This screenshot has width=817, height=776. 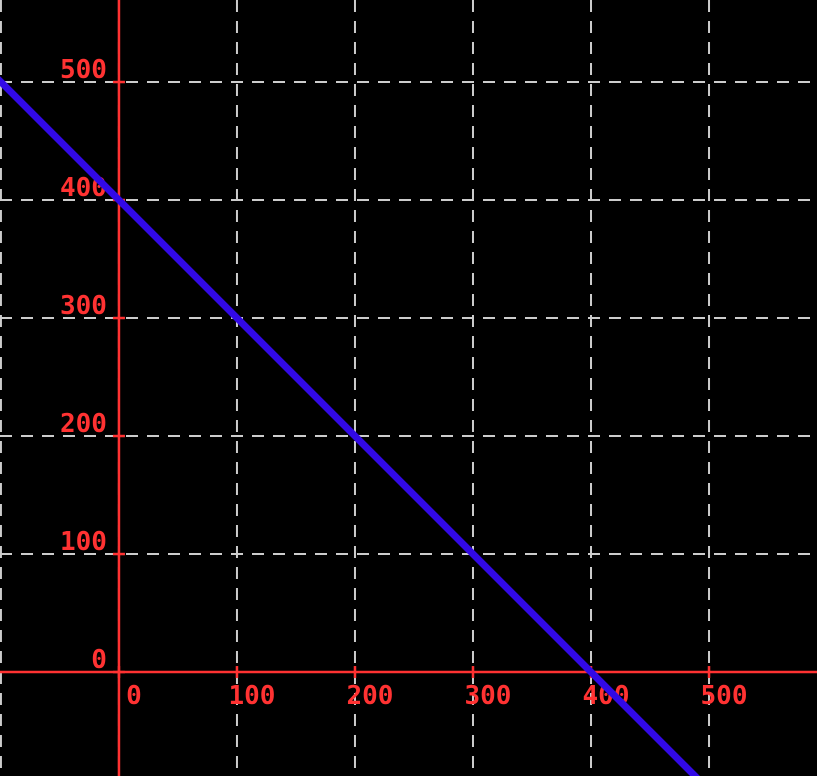 I want to click on y-tick-label: 0, so click(x=99, y=660).